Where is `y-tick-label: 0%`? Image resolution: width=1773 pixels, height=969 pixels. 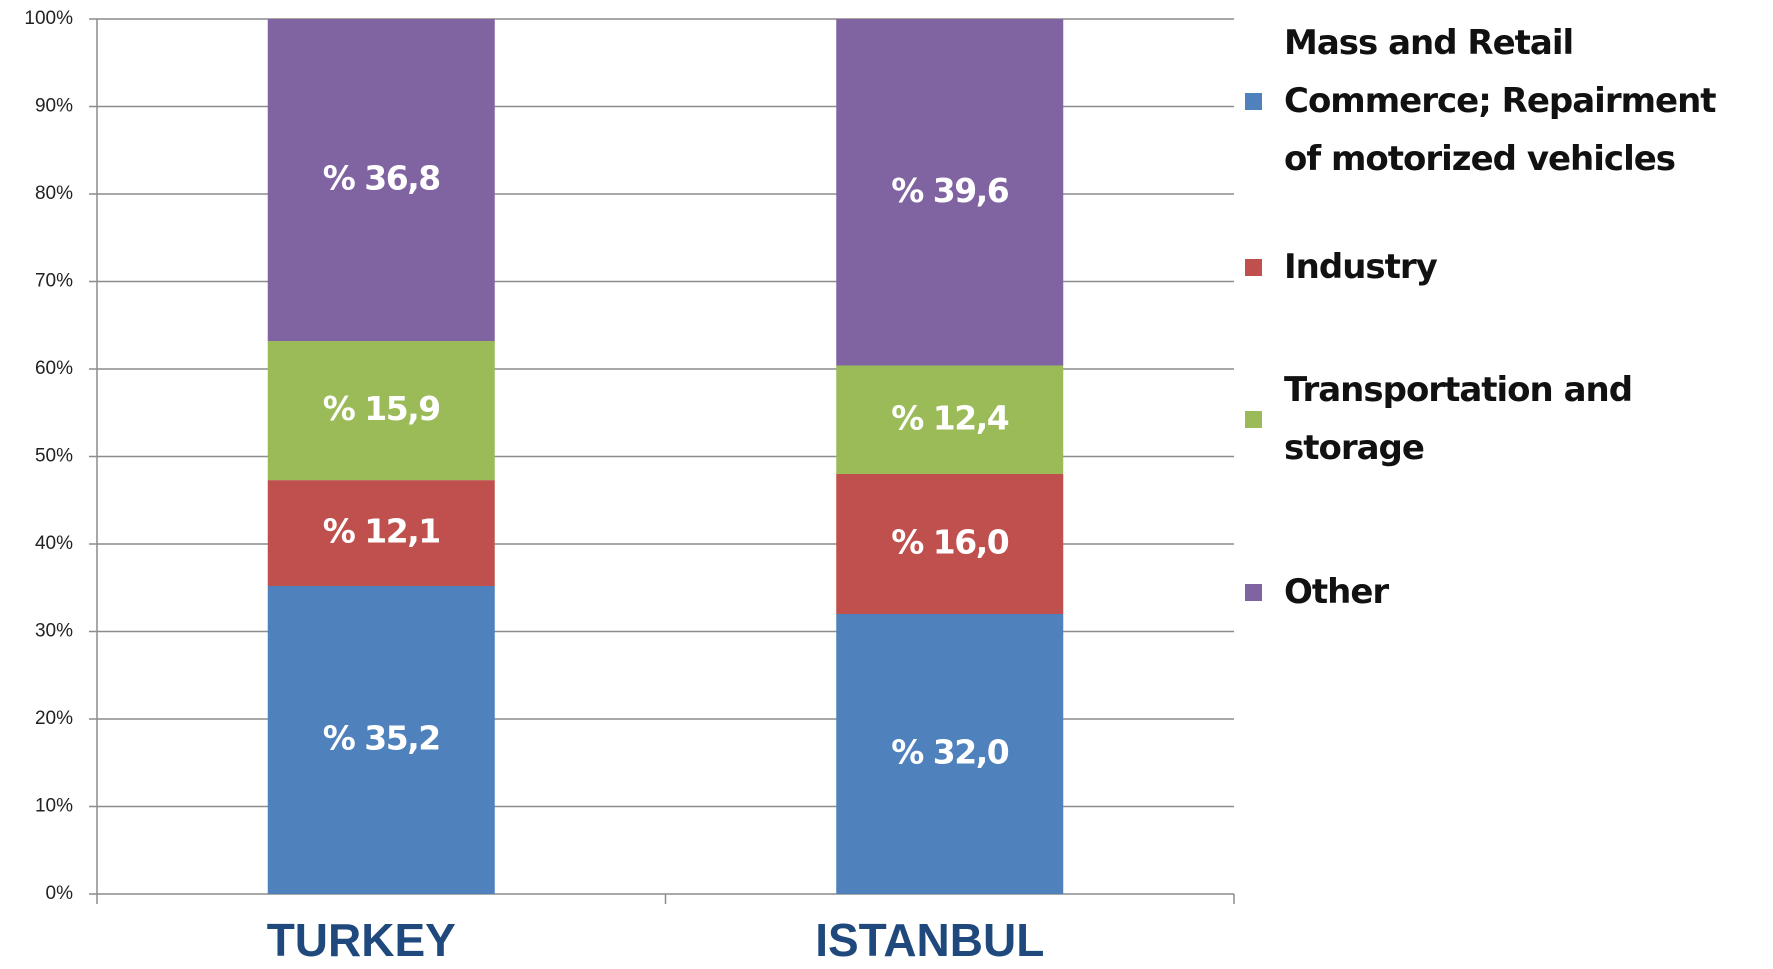 y-tick-label: 0% is located at coordinates (60, 893).